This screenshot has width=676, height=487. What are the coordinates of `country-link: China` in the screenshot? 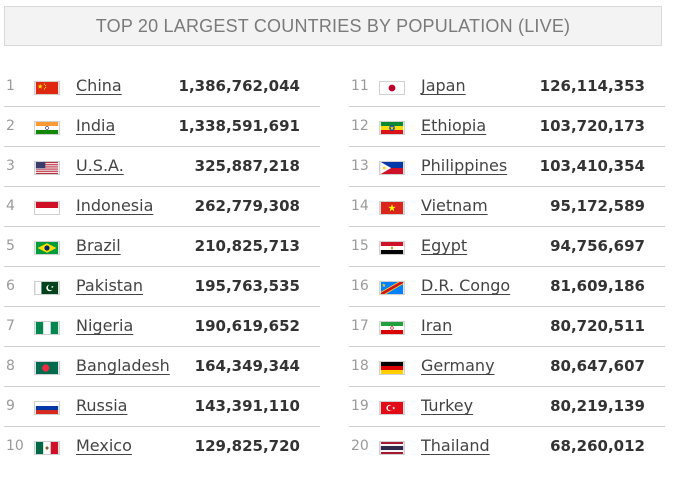 It's located at (99, 85).